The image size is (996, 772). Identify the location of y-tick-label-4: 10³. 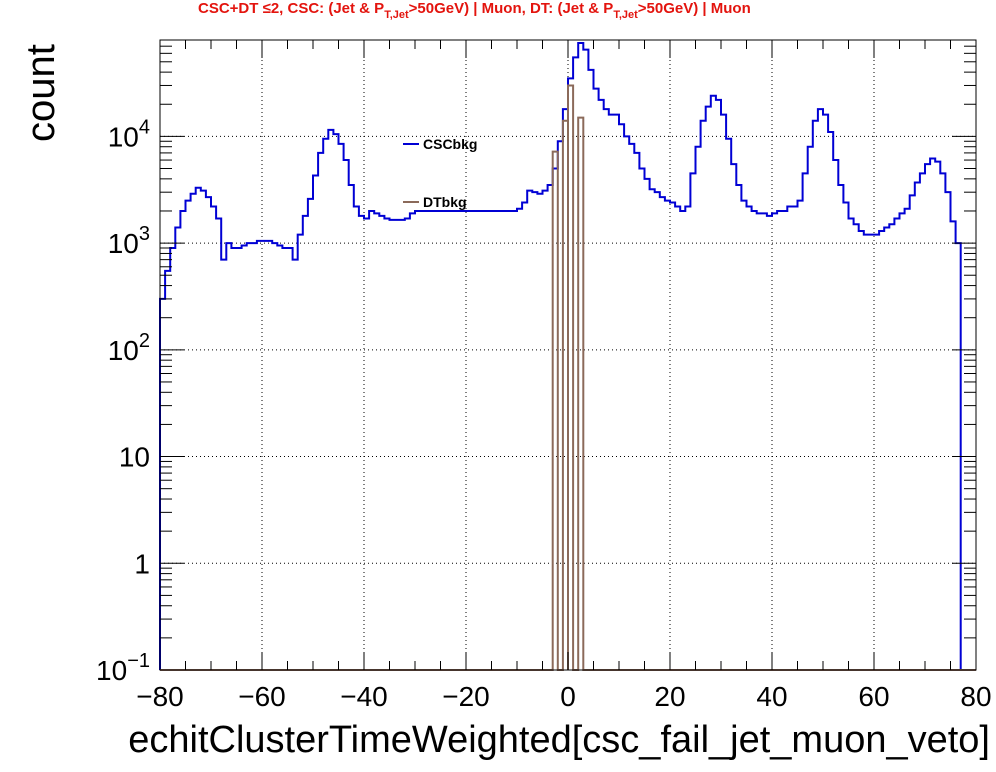
(129, 241).